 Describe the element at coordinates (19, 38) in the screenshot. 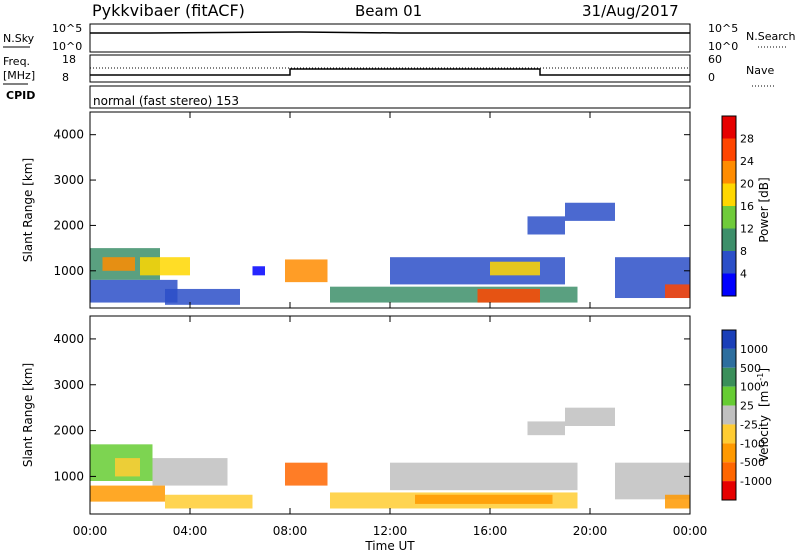

I see `nsky-label: N.Sky` at that location.